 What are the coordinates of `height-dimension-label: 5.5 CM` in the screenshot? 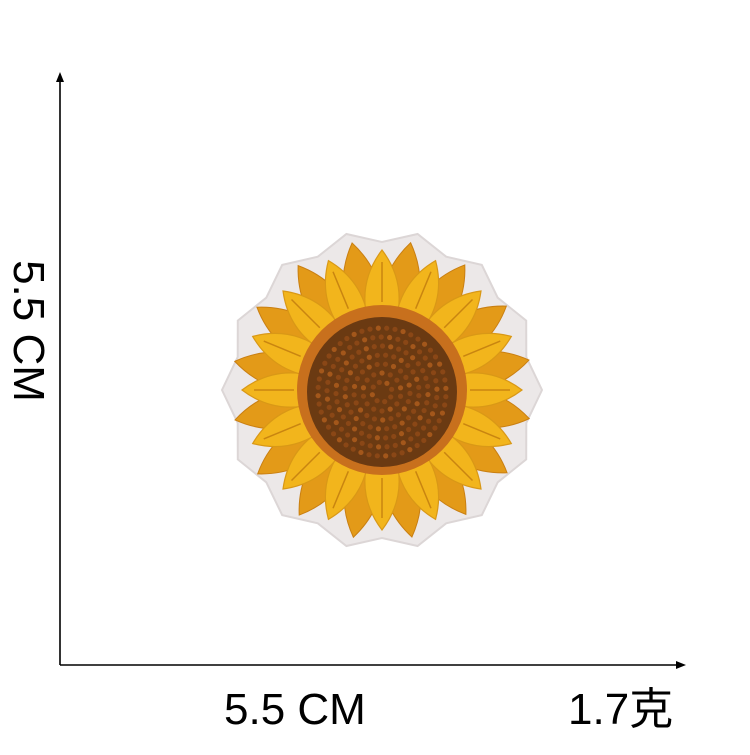 It's located at (28, 331).